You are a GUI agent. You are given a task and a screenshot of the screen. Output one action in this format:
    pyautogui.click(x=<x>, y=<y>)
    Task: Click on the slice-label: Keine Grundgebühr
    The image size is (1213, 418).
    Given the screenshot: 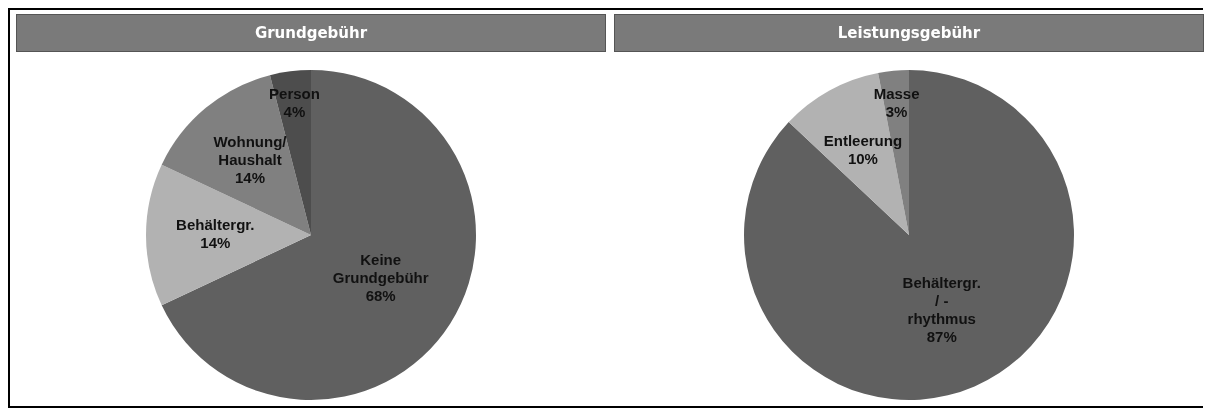 What is the action you would take?
    pyautogui.click(x=380, y=269)
    